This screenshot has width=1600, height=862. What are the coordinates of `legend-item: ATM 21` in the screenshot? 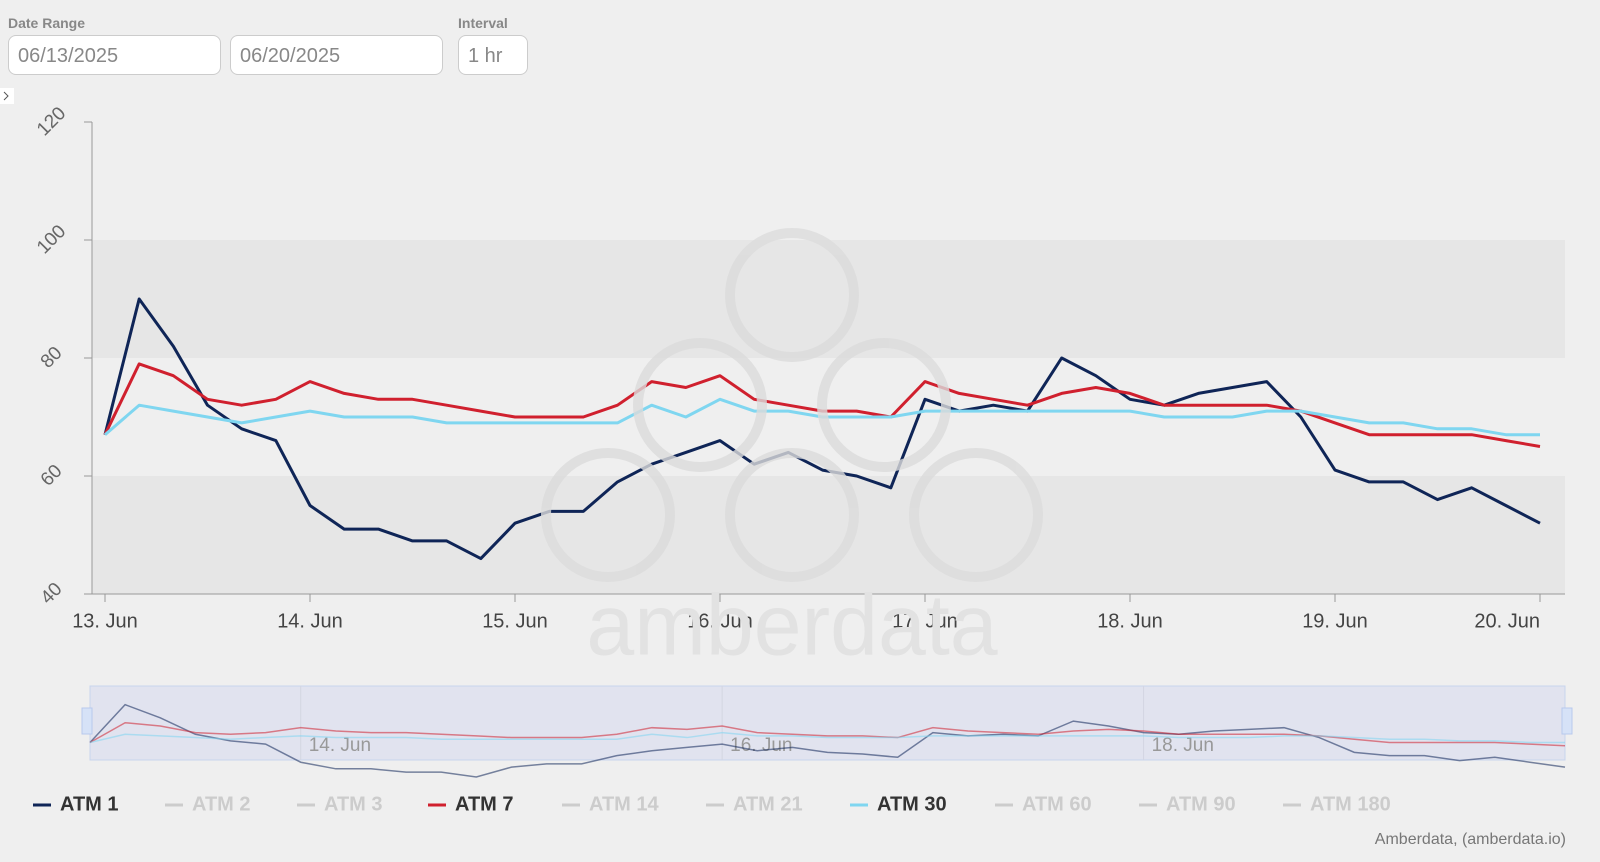 It's located at (768, 804).